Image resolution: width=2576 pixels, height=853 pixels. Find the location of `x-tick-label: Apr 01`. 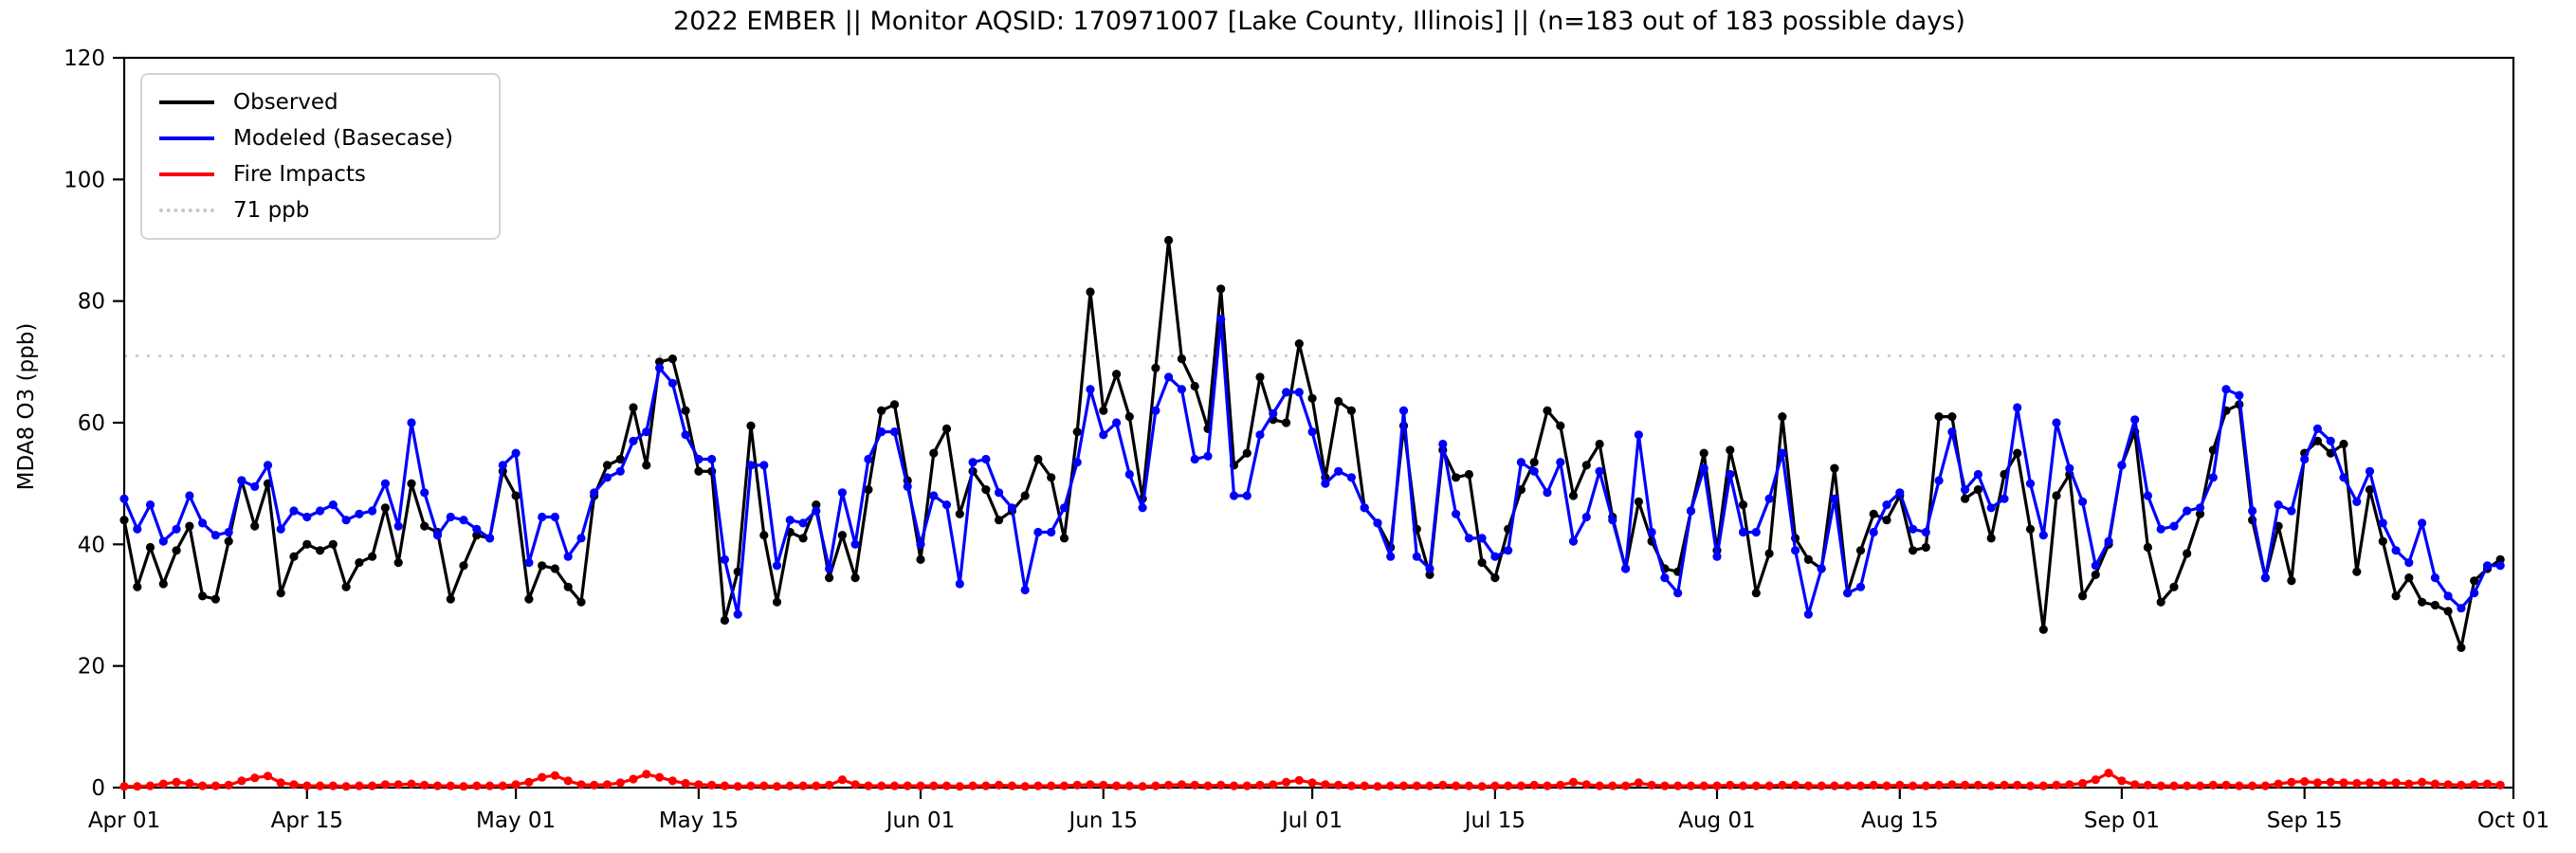

x-tick-label: Apr 01 is located at coordinates (124, 820).